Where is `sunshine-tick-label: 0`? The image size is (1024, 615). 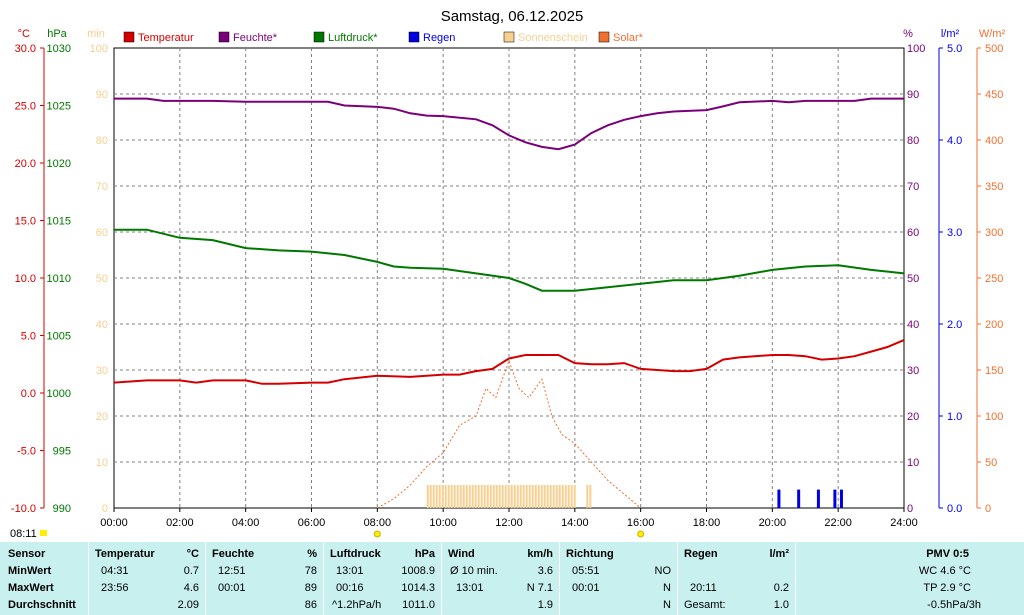 sunshine-tick-label: 0 is located at coordinates (105, 509).